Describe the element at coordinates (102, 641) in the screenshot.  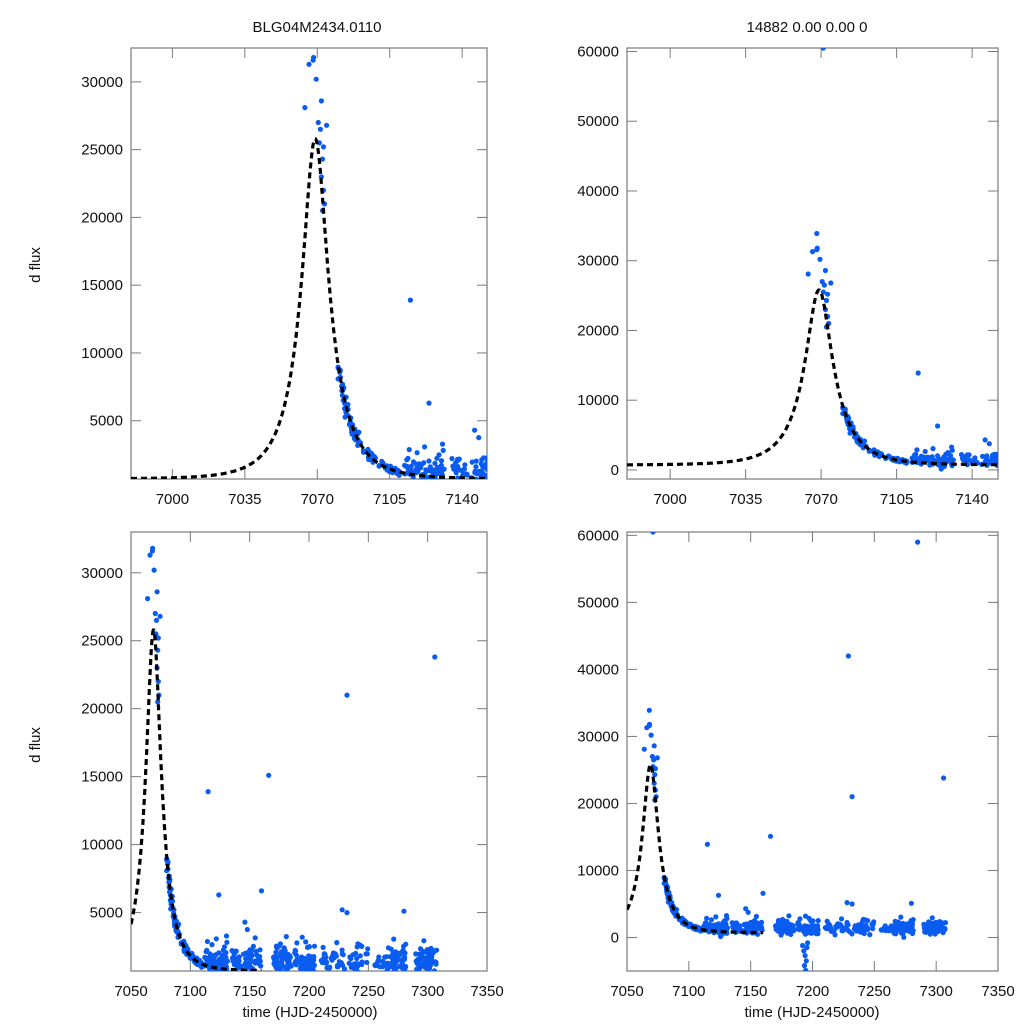
I see `y-tick-label: 25000` at that location.